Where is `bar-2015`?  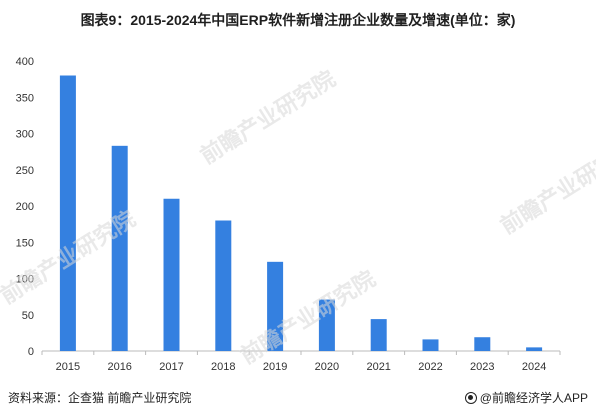 bar-2015 is located at coordinates (67, 213).